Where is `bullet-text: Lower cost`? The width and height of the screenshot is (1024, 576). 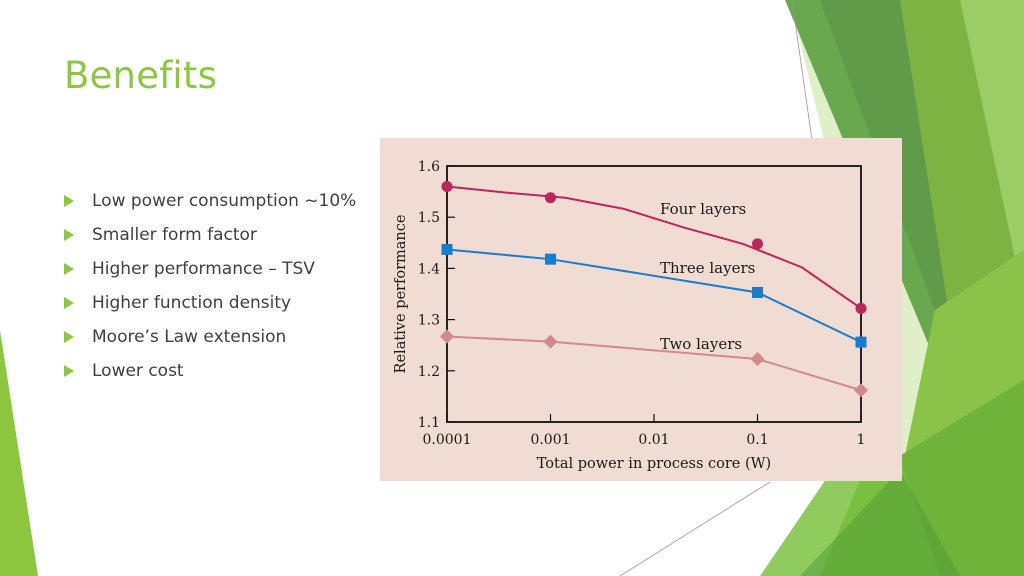
bullet-text: Lower cost is located at coordinates (138, 371).